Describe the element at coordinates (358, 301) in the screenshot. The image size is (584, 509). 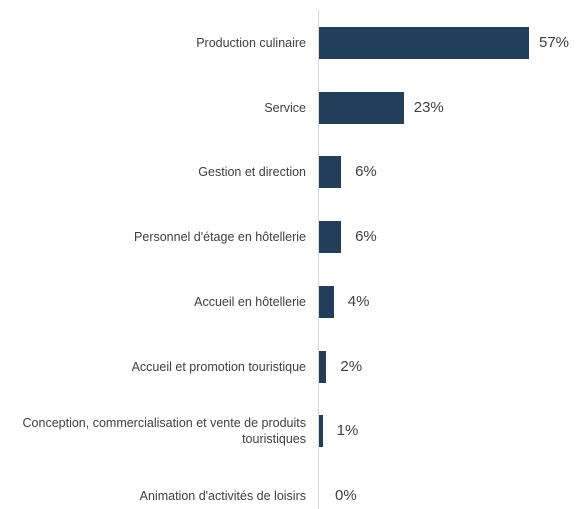
I see `data-label: 4%` at that location.